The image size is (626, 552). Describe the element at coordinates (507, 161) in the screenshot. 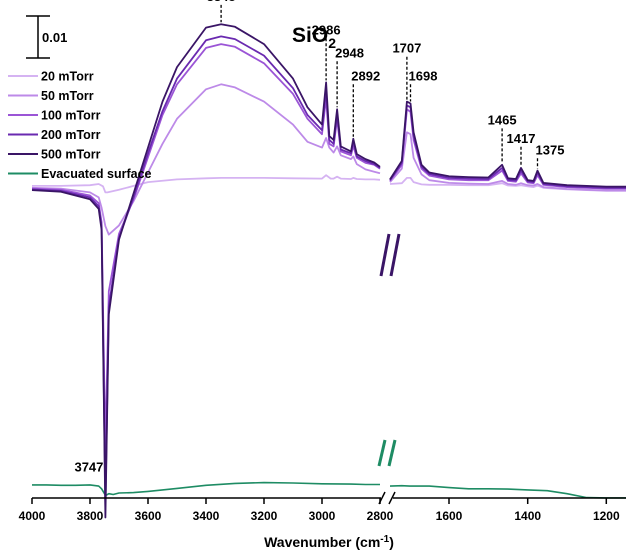

I see `series-line-50-mtorr-right` at that location.